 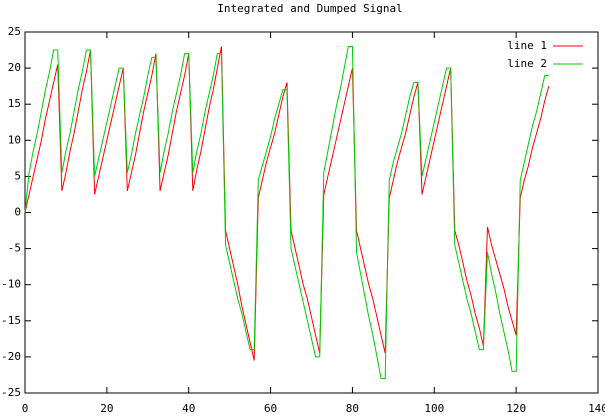 What do you see at coordinates (270, 408) in the screenshot?
I see `x-tick-label: 60` at bounding box center [270, 408].